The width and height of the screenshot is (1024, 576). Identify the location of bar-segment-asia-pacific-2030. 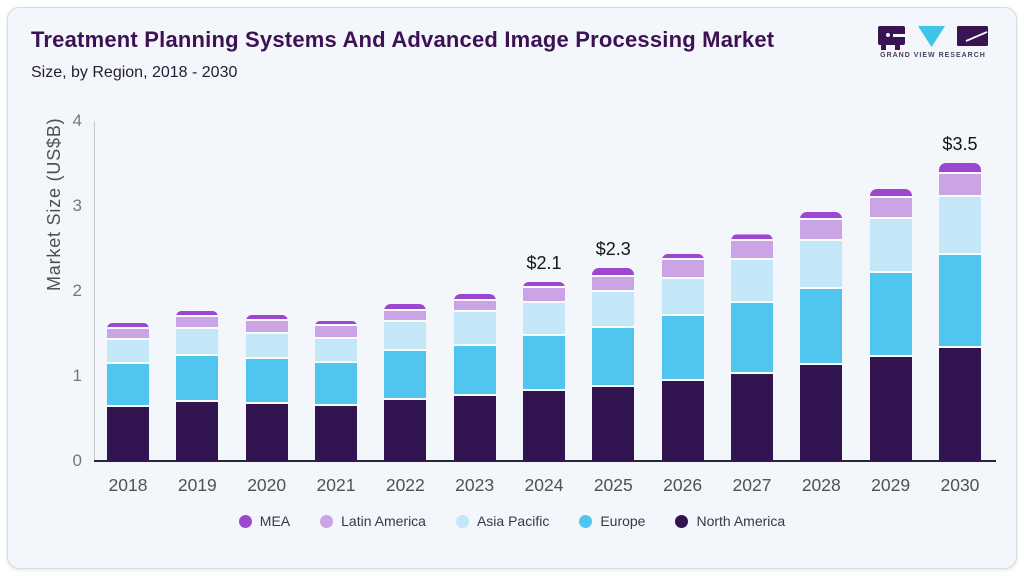
(959, 226).